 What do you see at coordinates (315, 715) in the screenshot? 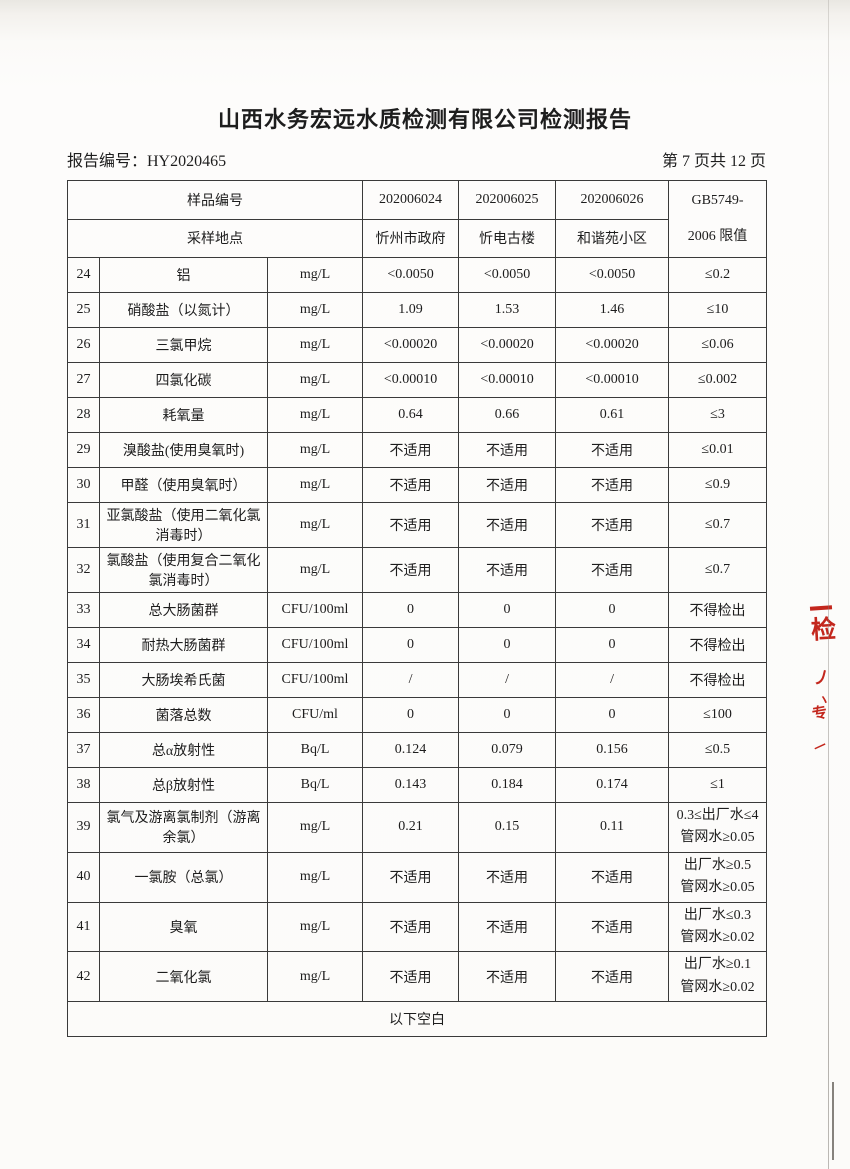
I see `unit: CFU/ml` at bounding box center [315, 715].